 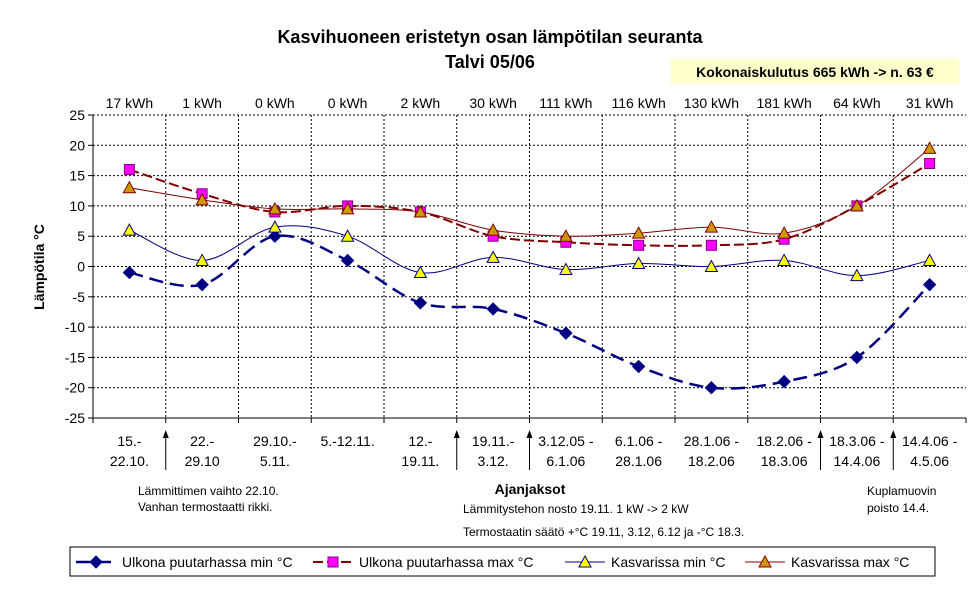 What do you see at coordinates (930, 441) in the screenshot?
I see `x-tick-label: 14.4.06 -` at bounding box center [930, 441].